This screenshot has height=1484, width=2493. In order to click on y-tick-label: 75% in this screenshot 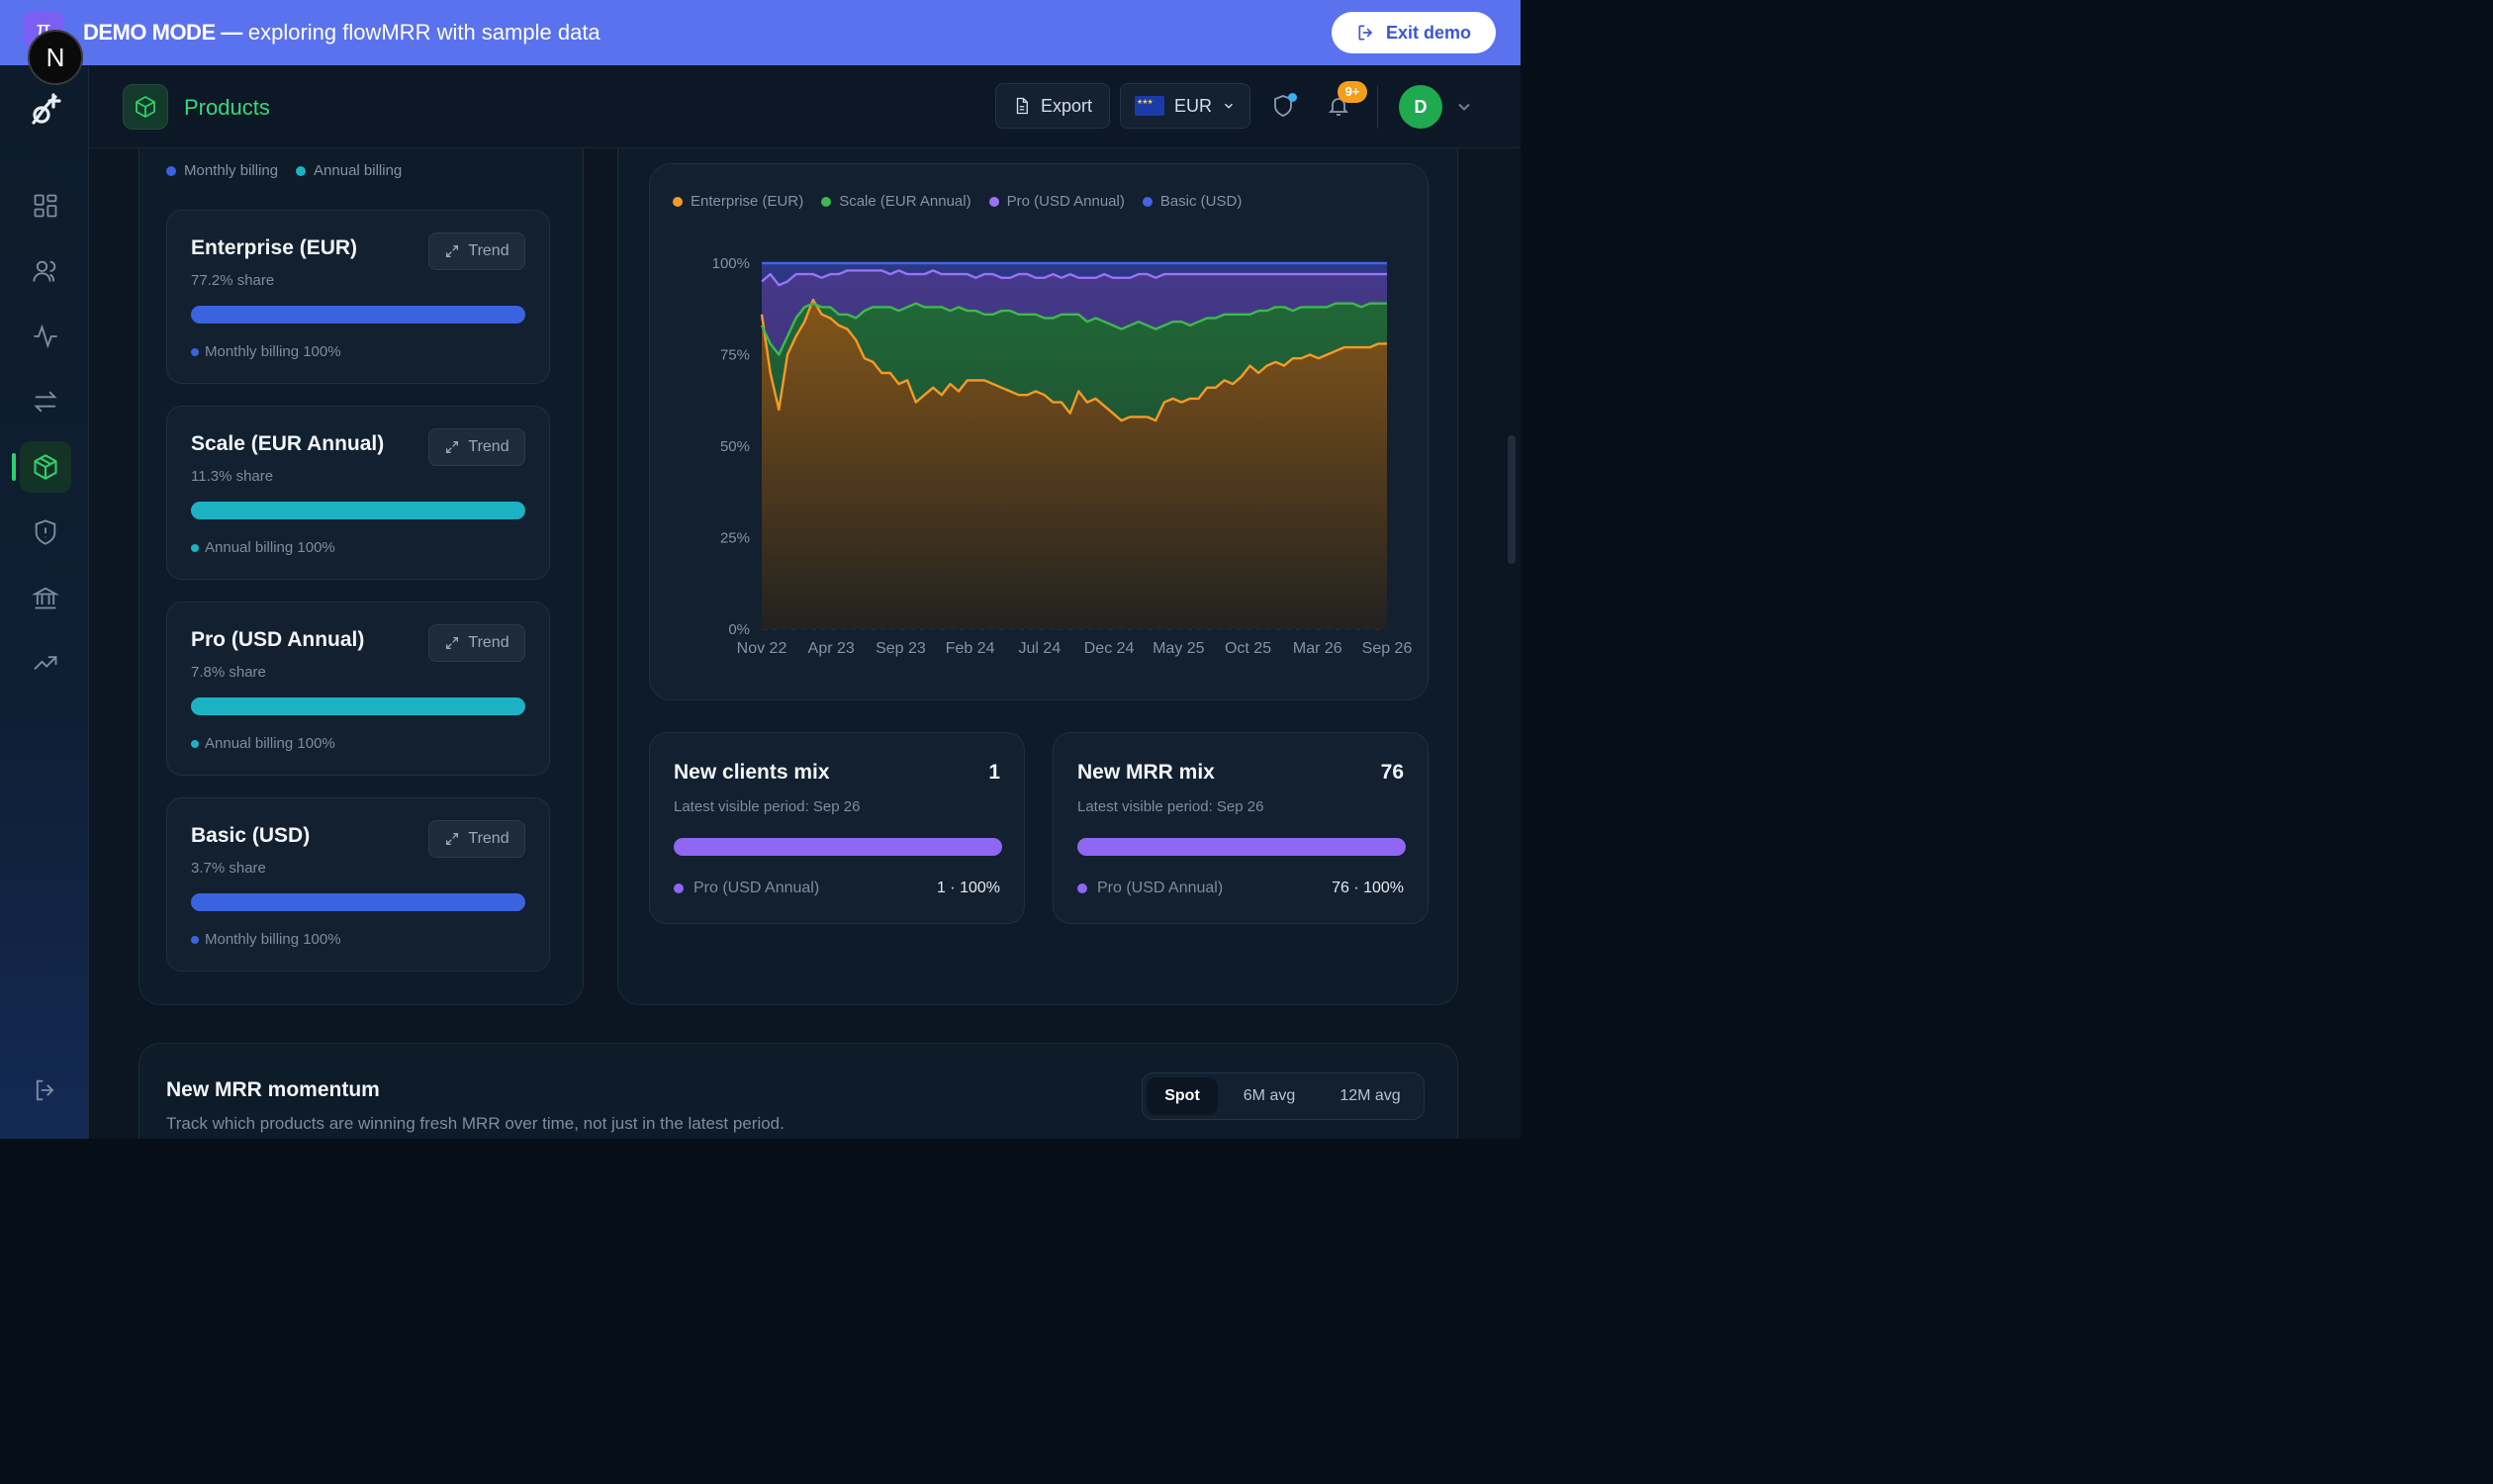, I will do `click(735, 355)`.